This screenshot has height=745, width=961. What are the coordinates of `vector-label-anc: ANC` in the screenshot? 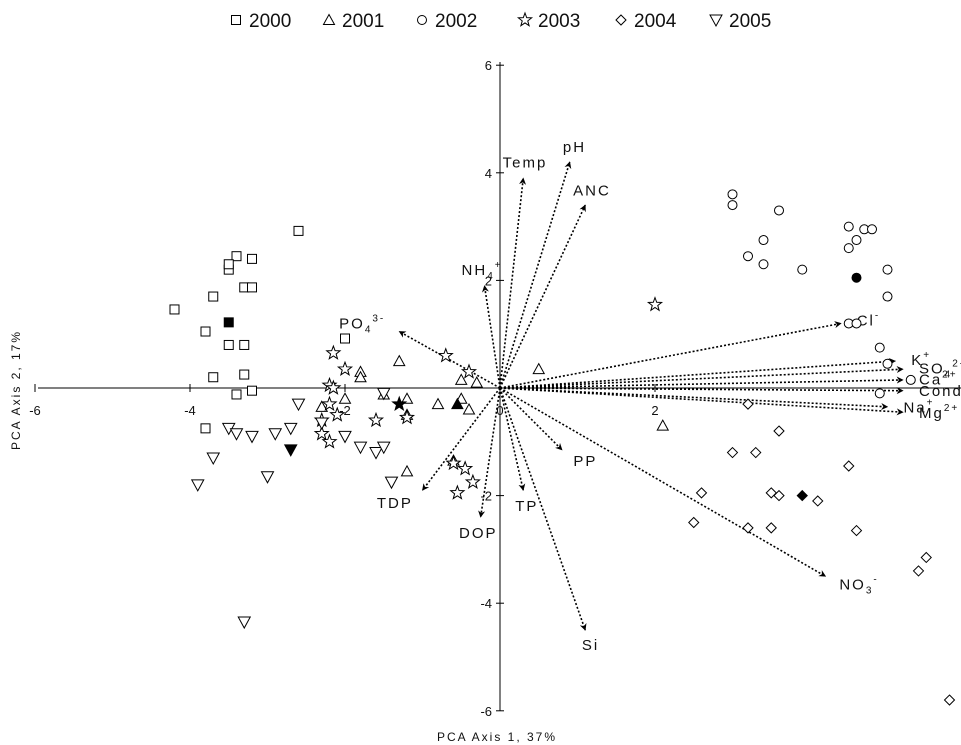 It's located at (592, 191).